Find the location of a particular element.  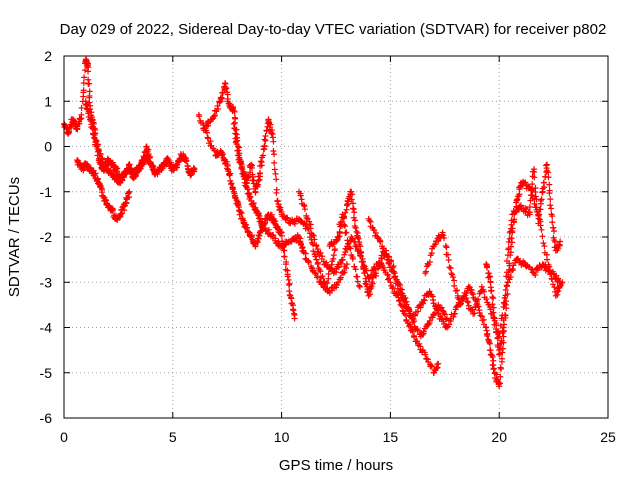

y-tick-label: -1 is located at coordinates (46, 192).